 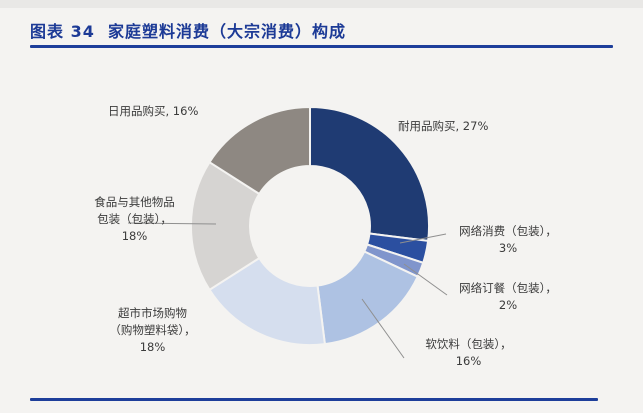 What do you see at coordinates (321, 4) in the screenshot?
I see `page-top-edge` at bounding box center [321, 4].